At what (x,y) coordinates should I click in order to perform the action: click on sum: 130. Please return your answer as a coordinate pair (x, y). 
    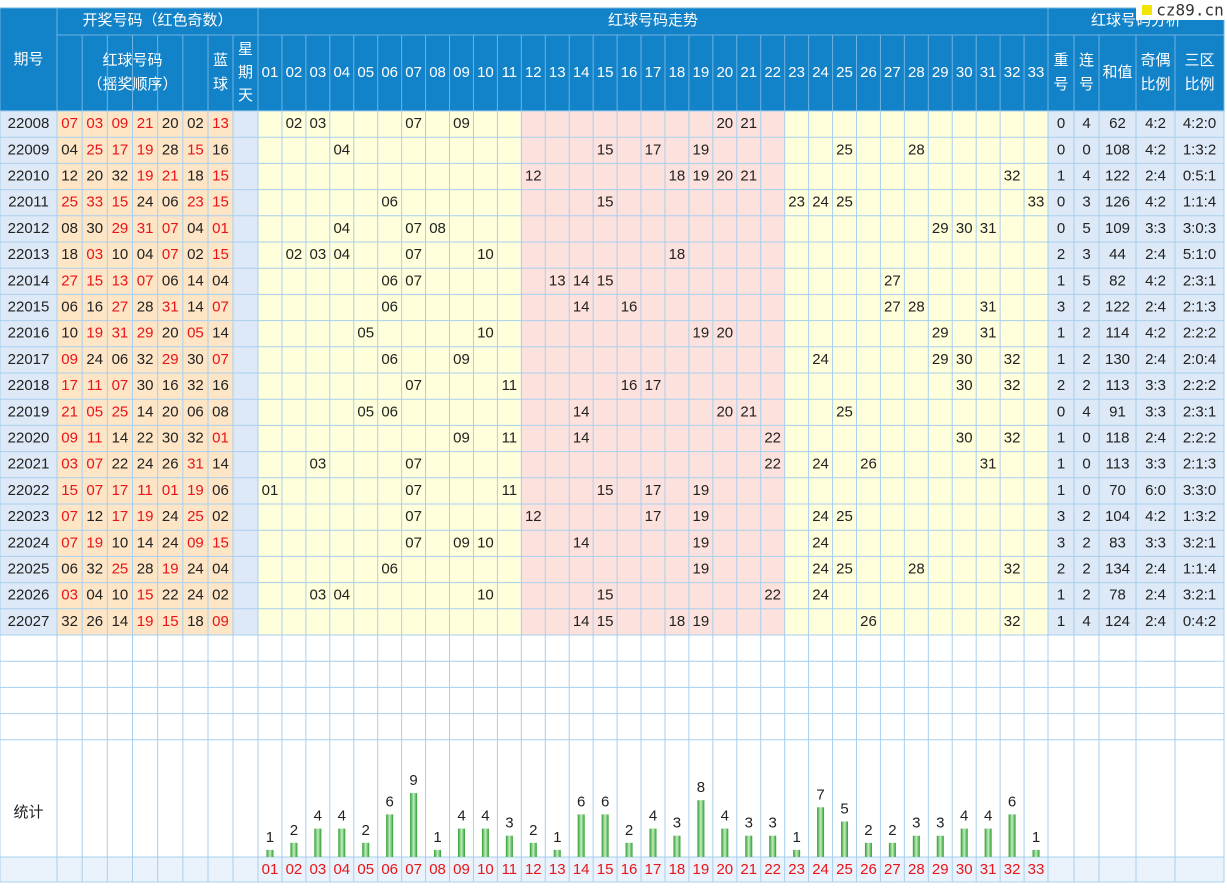
    Looking at the image, I should click on (1117, 359).